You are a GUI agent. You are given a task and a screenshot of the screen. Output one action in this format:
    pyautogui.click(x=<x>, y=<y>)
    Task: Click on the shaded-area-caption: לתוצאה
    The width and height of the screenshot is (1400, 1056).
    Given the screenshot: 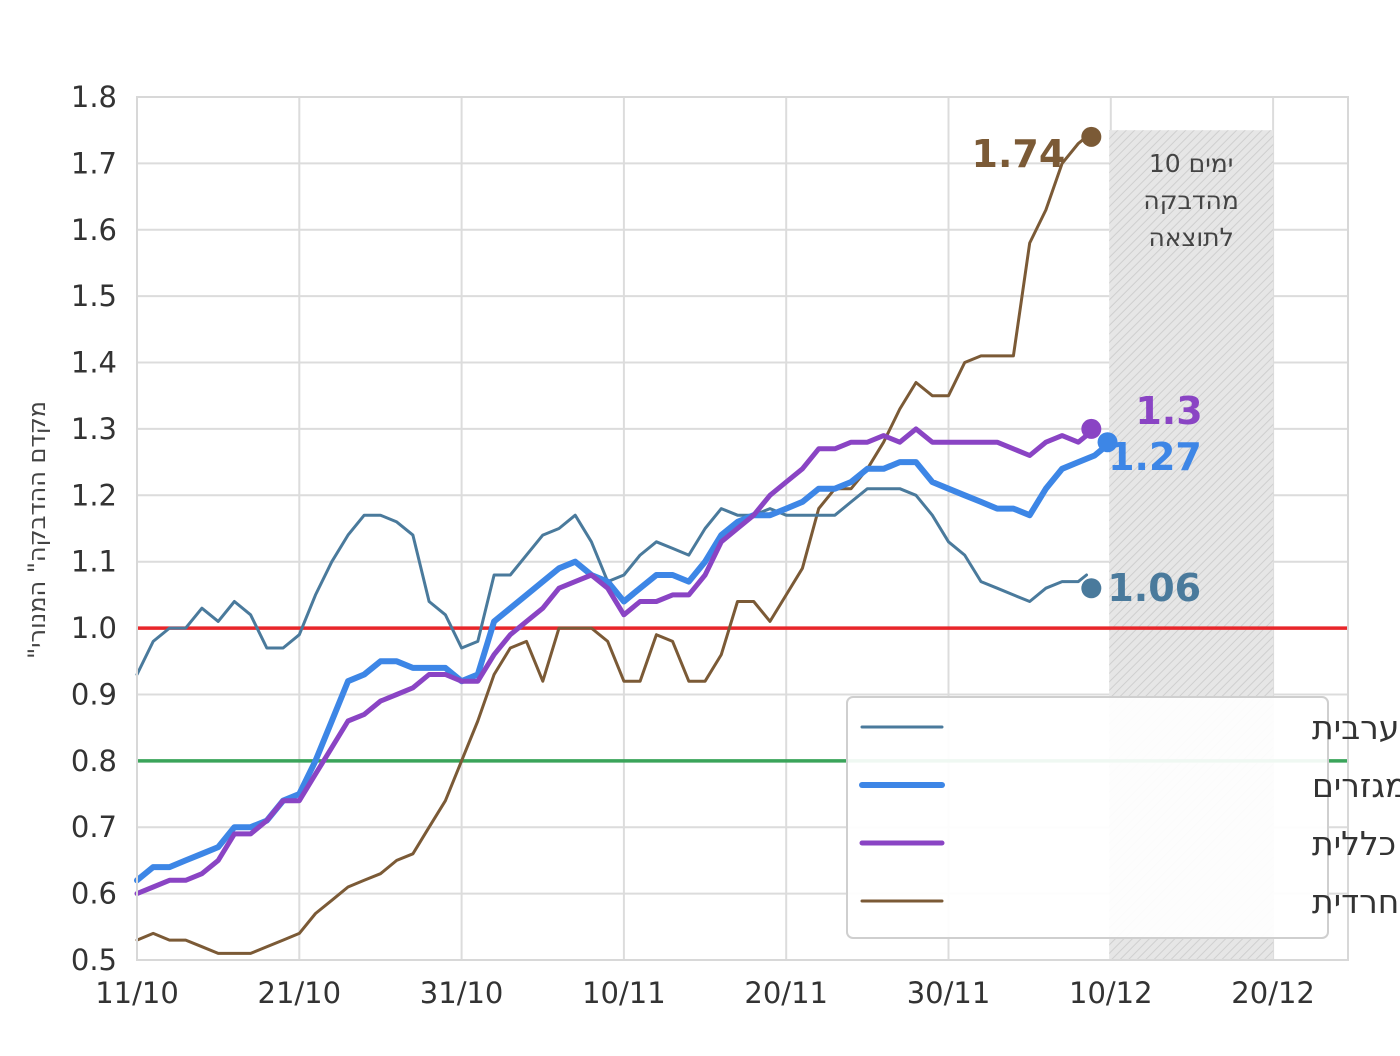 What is the action you would take?
    pyautogui.click(x=1190, y=237)
    